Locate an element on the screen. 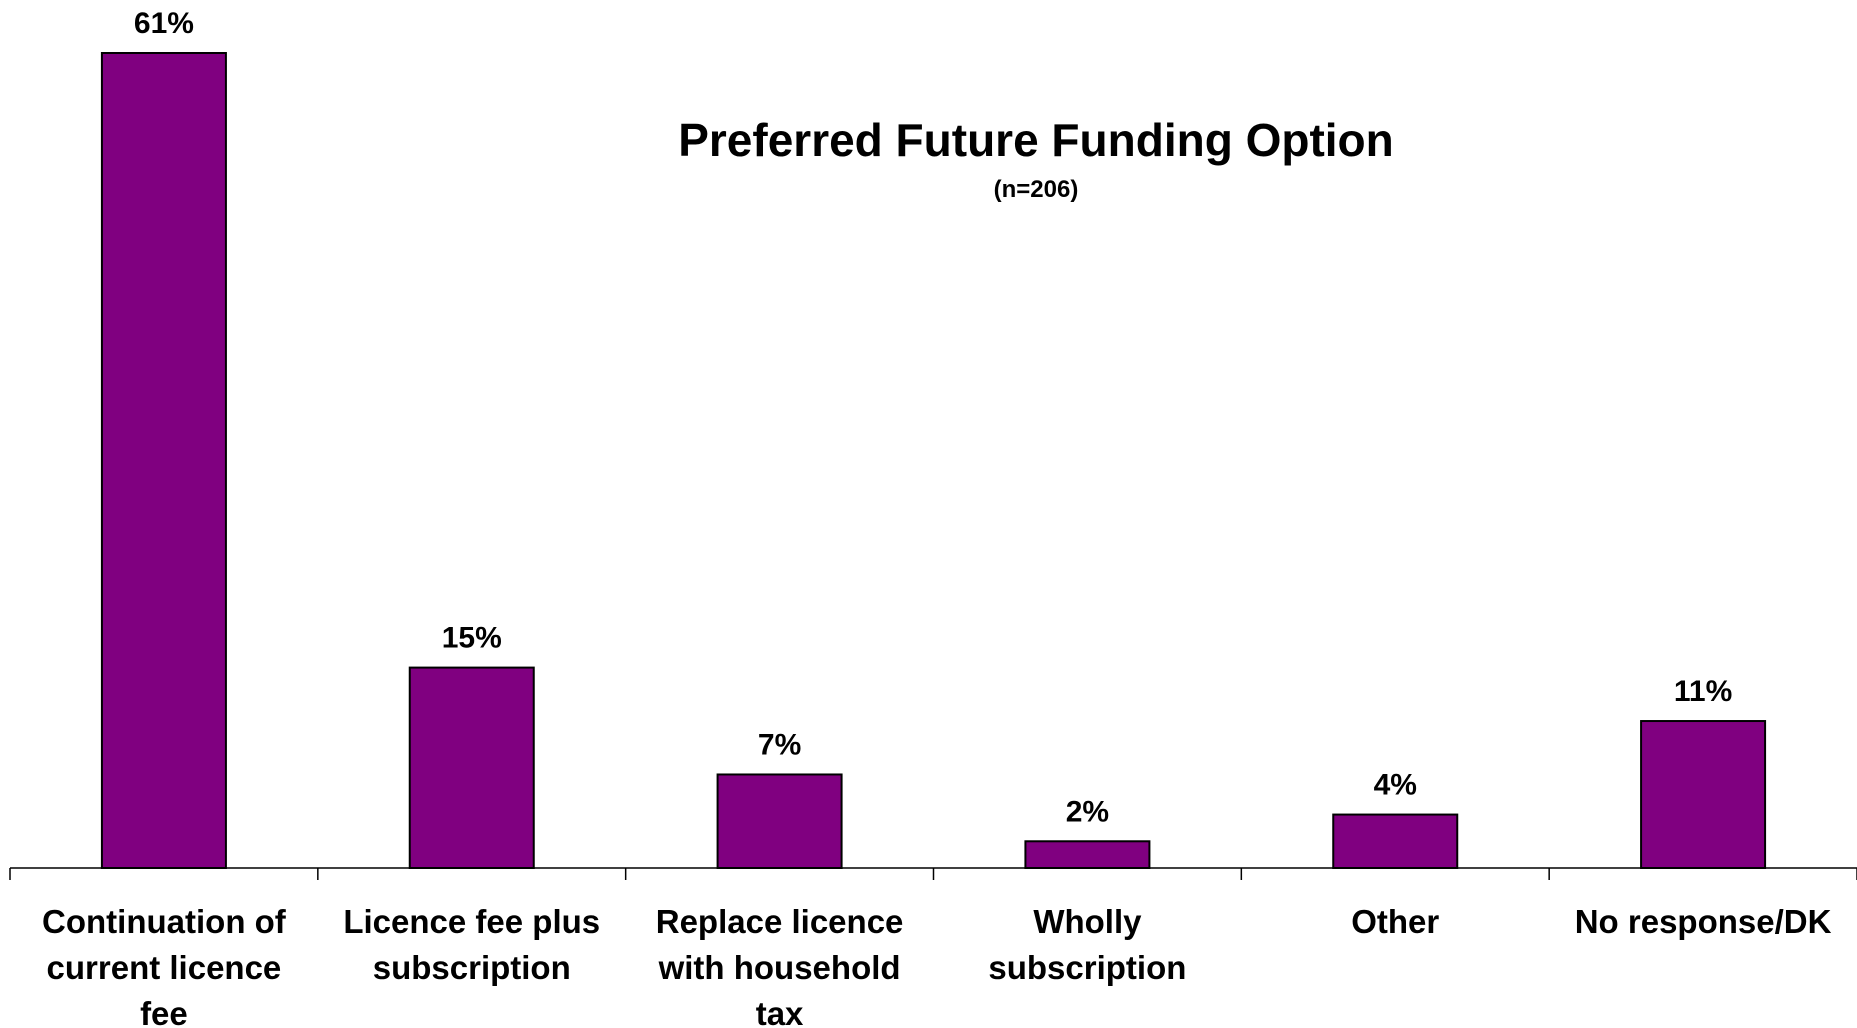  data-label: 7% is located at coordinates (779, 744).